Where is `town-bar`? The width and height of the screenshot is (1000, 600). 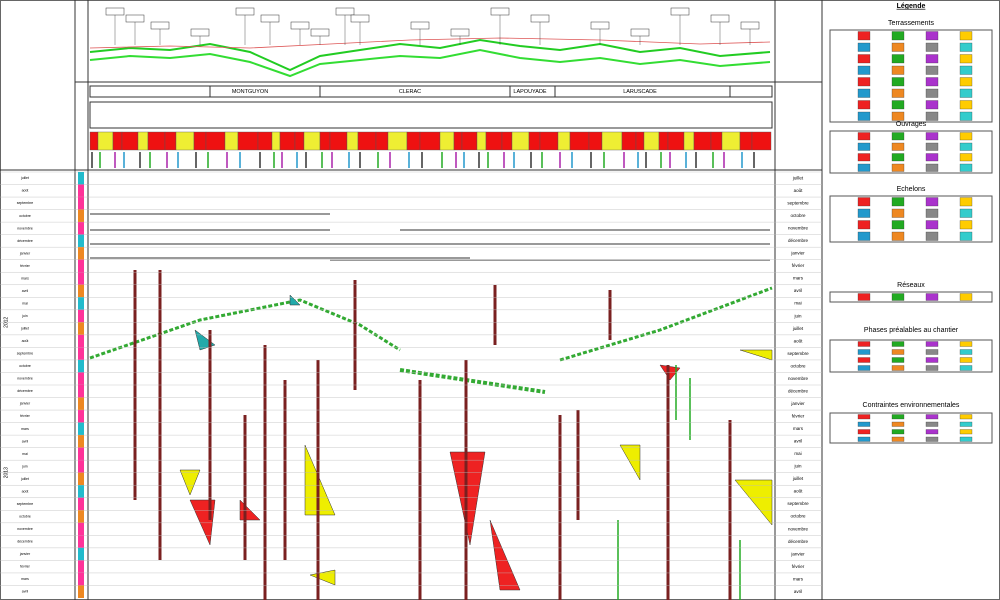 town-bar is located at coordinates (431, 91).